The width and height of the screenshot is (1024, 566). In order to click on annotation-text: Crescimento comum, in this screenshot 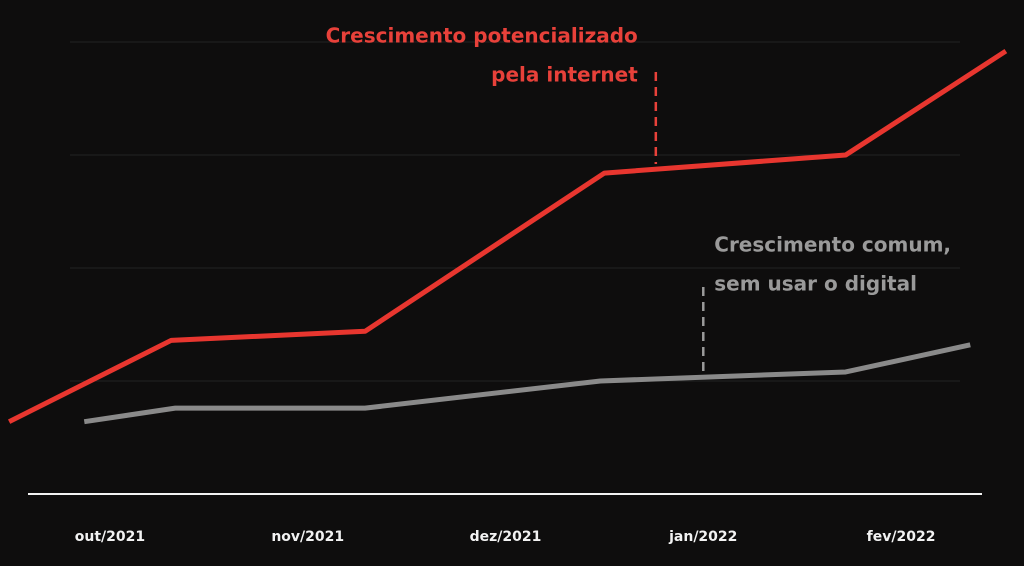, I will do `click(832, 245)`.